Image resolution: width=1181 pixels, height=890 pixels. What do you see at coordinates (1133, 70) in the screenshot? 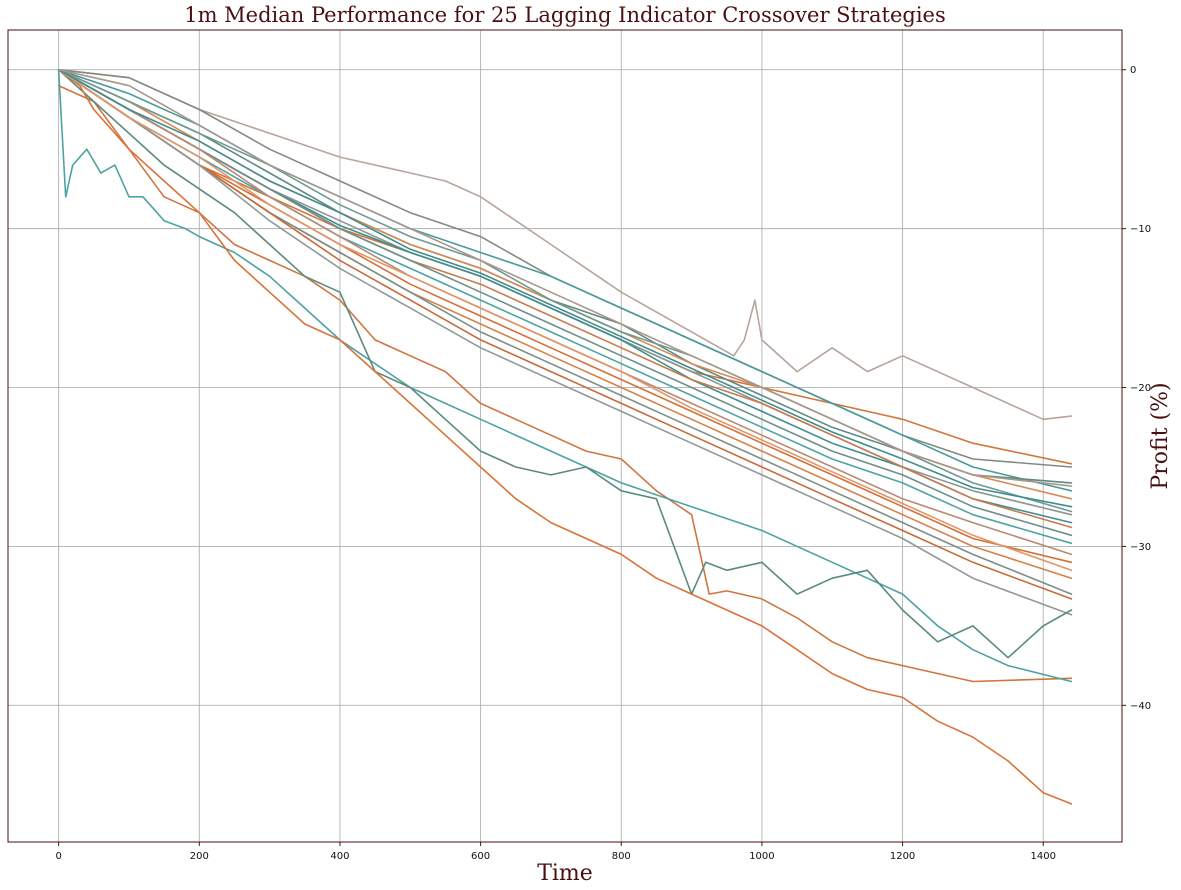
I see `y-tick-label: 0` at bounding box center [1133, 70].